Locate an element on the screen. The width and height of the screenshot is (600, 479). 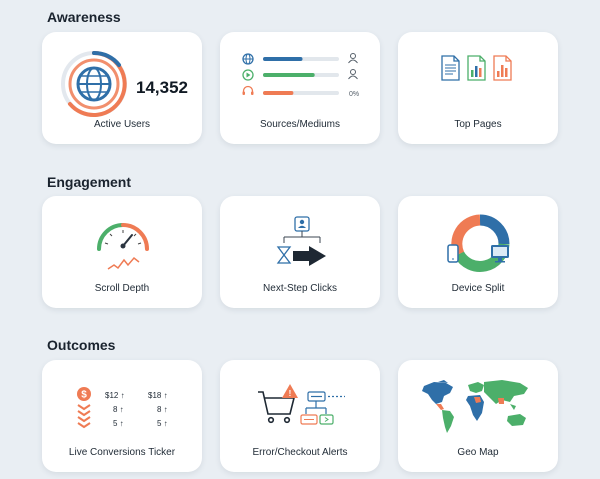
geo-map-graphic is located at coordinates (475, 406).